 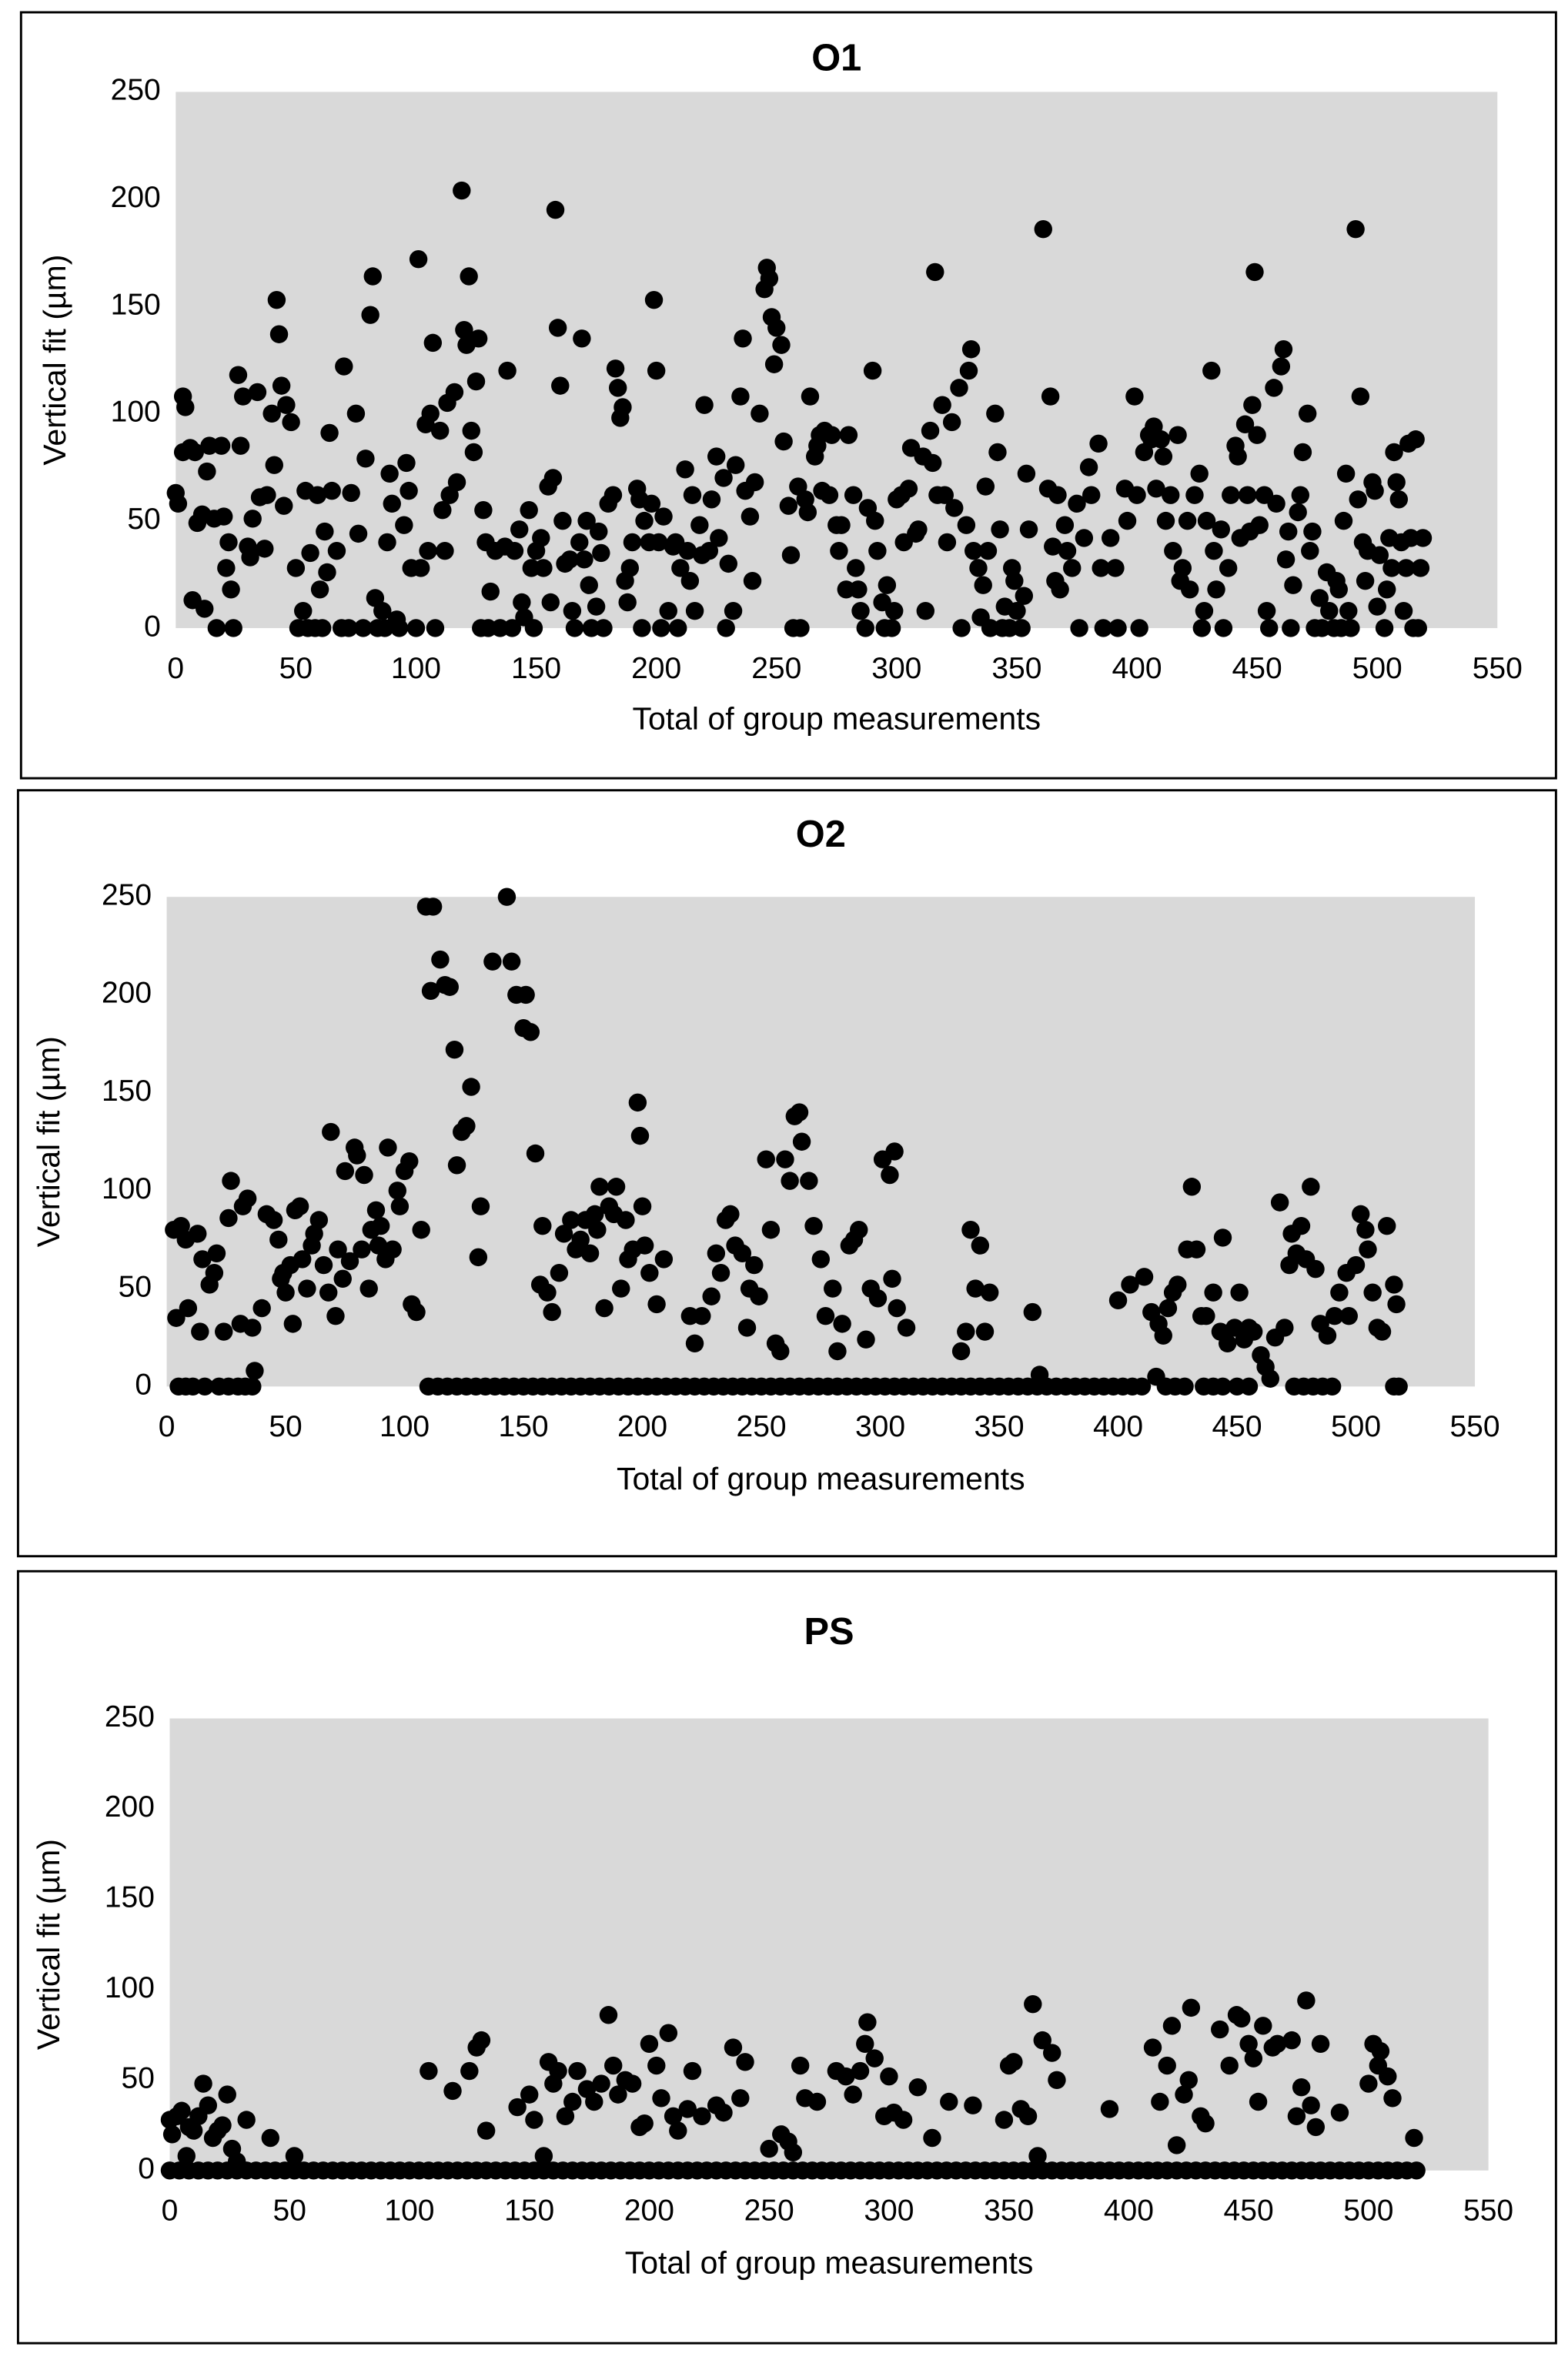 I want to click on x-tick-label: 500, so click(x=1368, y=2211).